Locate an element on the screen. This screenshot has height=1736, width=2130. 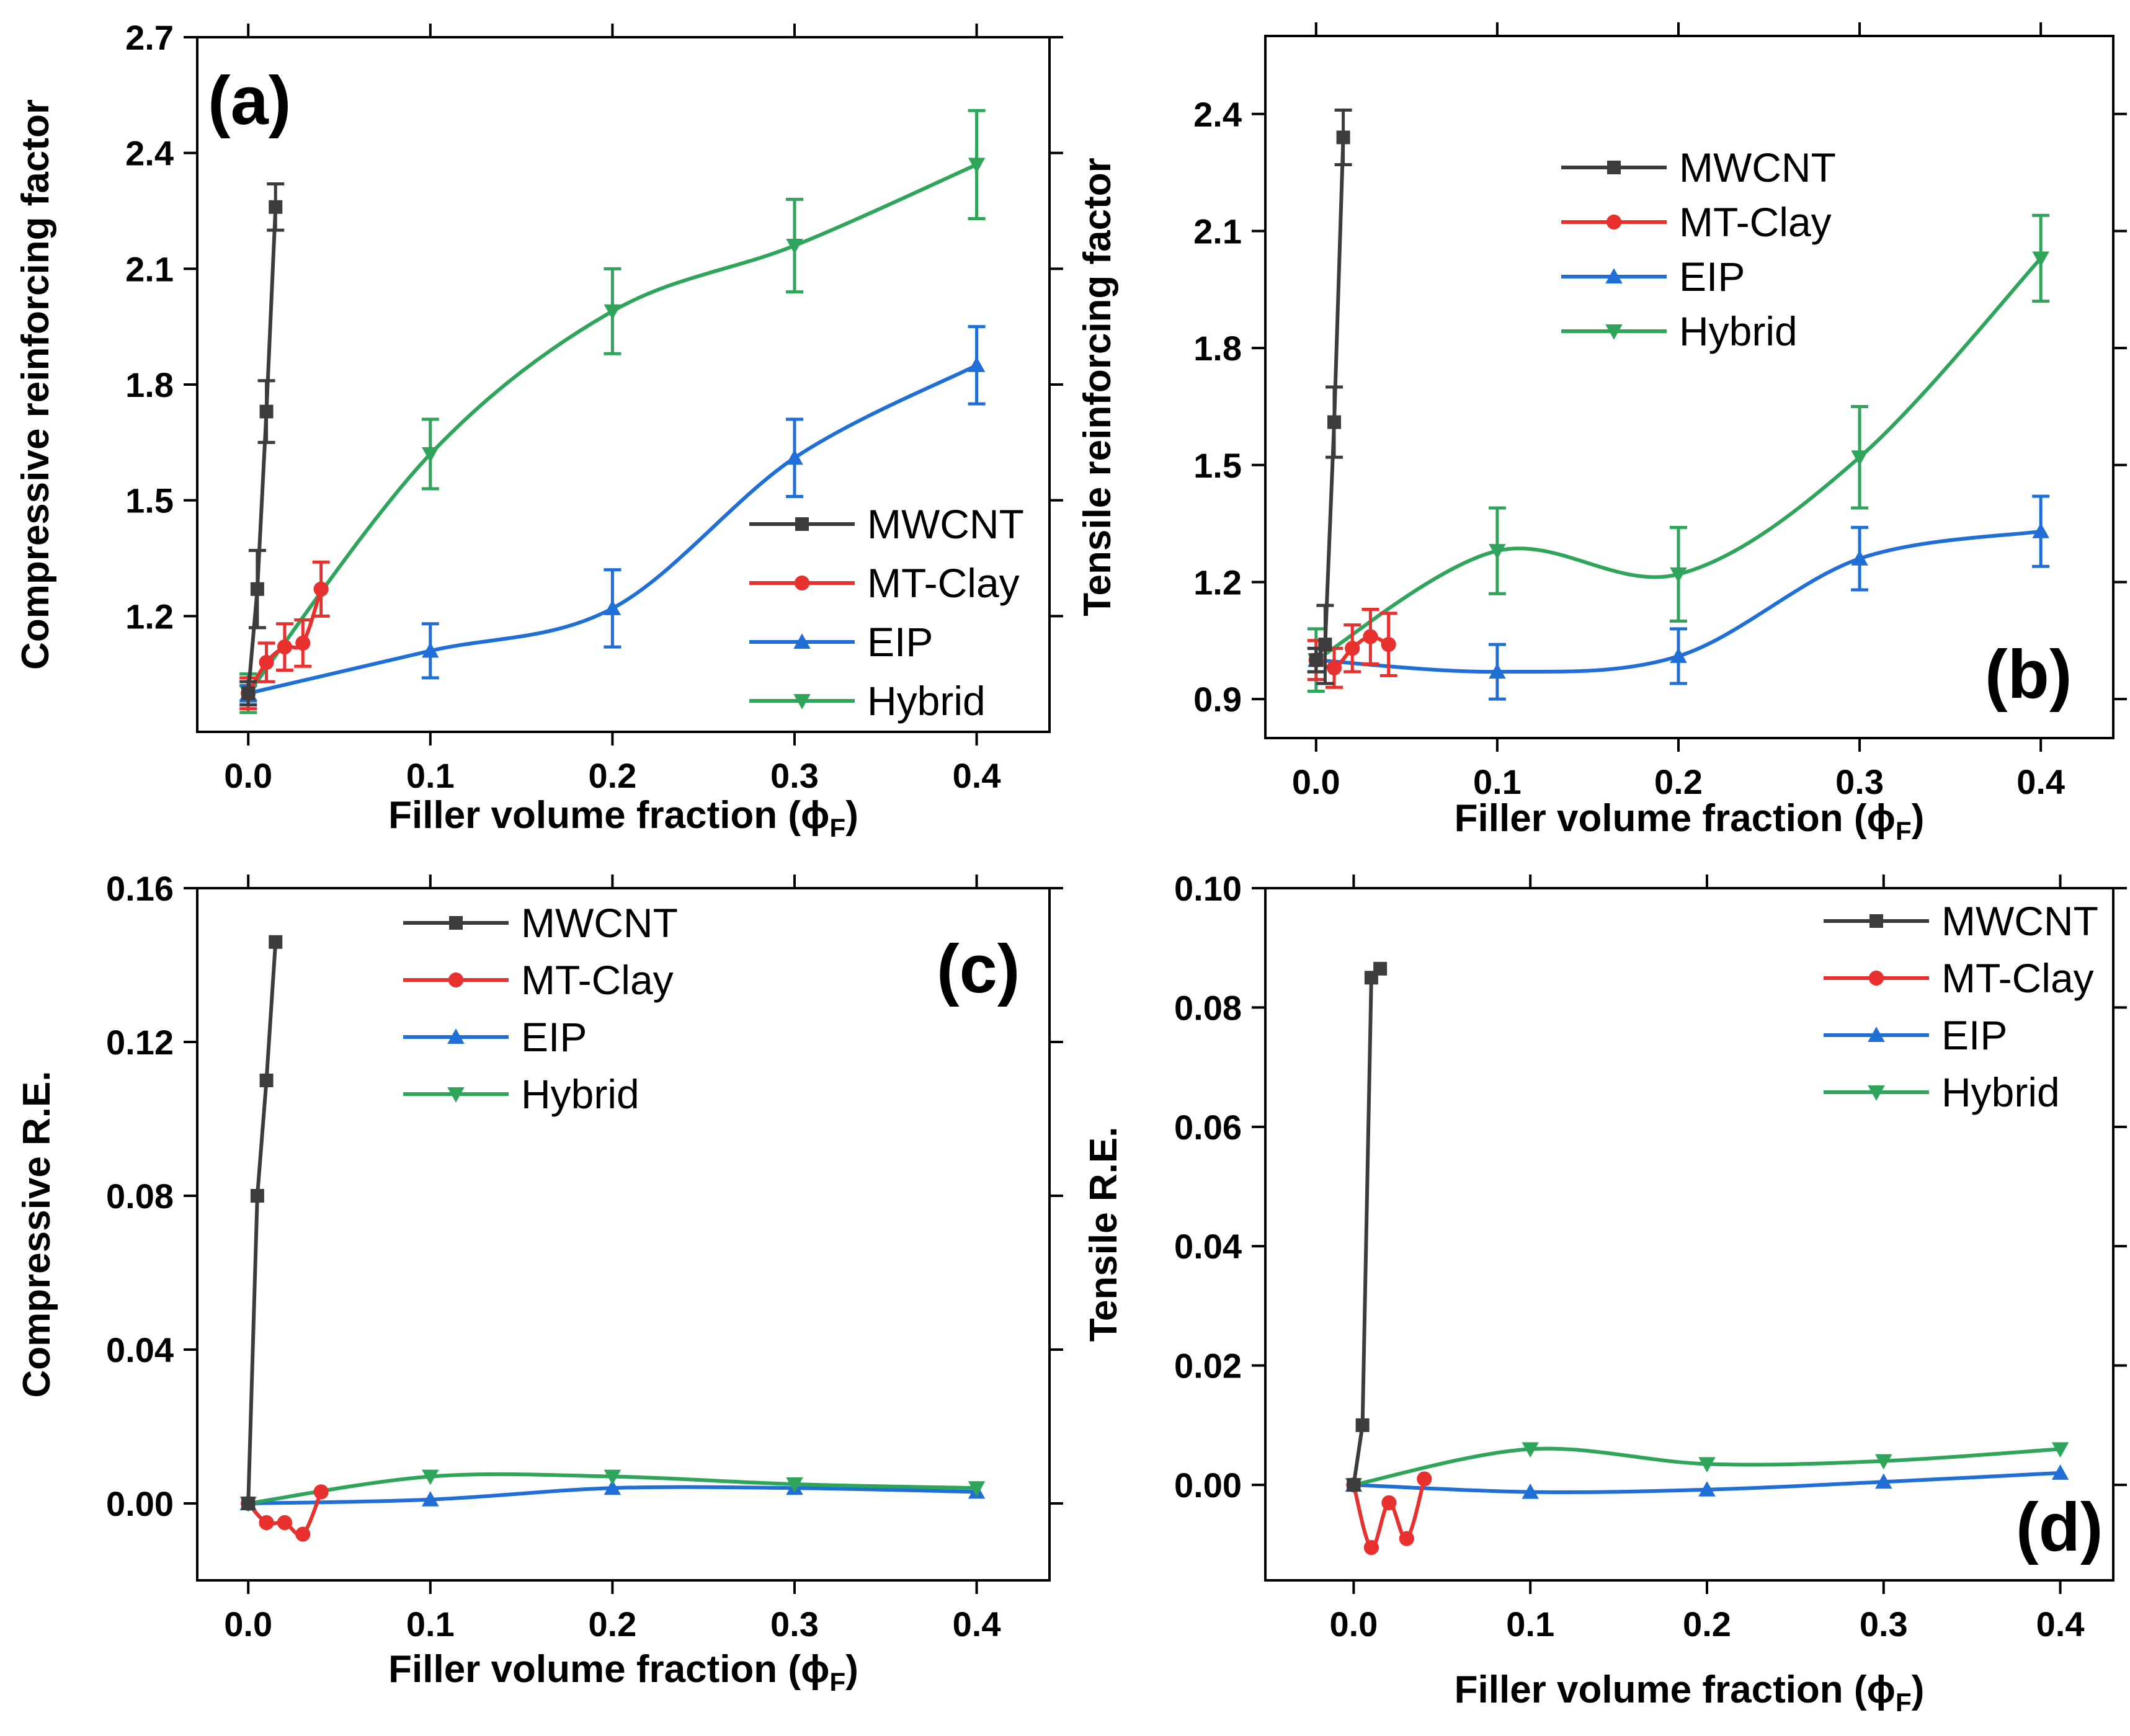
y-axis-title: Compressive reinforcing factor is located at coordinates (35, 385).